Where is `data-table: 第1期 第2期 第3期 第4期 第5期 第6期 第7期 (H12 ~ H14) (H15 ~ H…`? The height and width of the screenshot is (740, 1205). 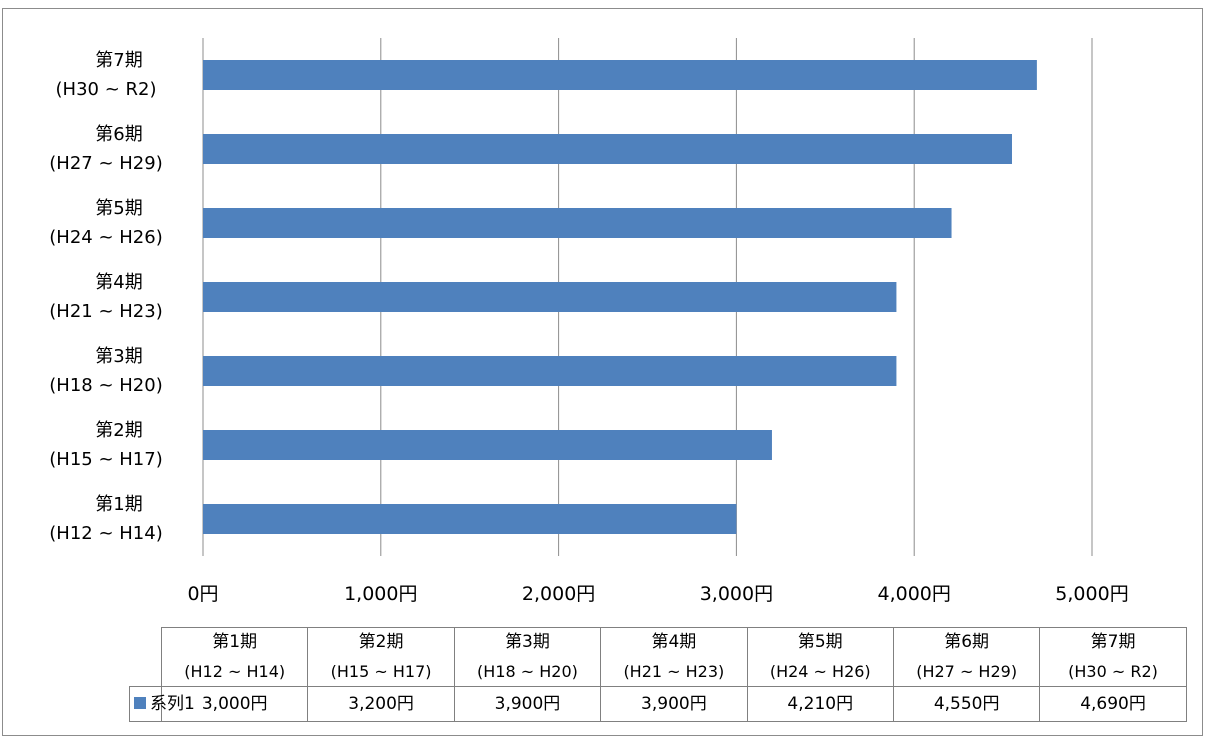 data-table: 第1期 第2期 第3期 第4期 第5期 第6期 第7期 (H12 ~ H14) (H15 ~ H… is located at coordinates (658, 674).